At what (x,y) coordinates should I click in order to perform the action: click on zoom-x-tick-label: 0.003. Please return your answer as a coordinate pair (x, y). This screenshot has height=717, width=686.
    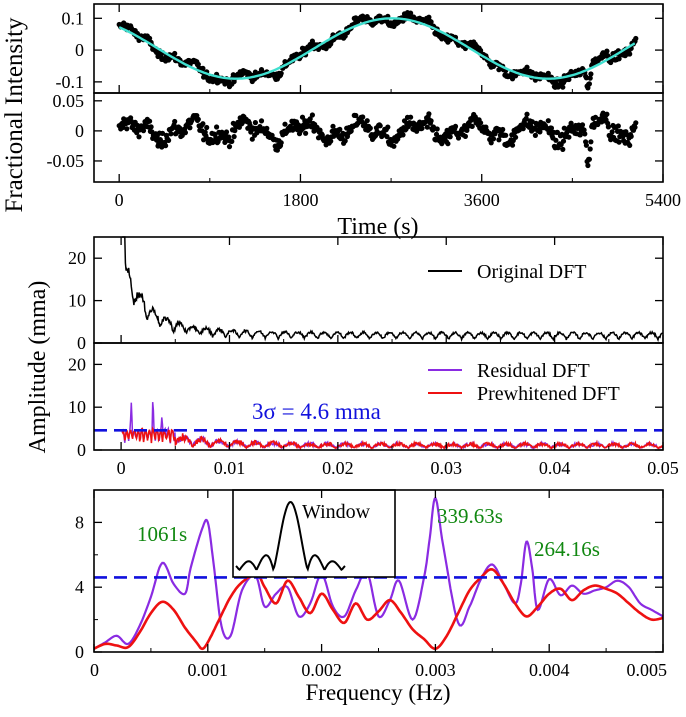
    Looking at the image, I should click on (435, 670).